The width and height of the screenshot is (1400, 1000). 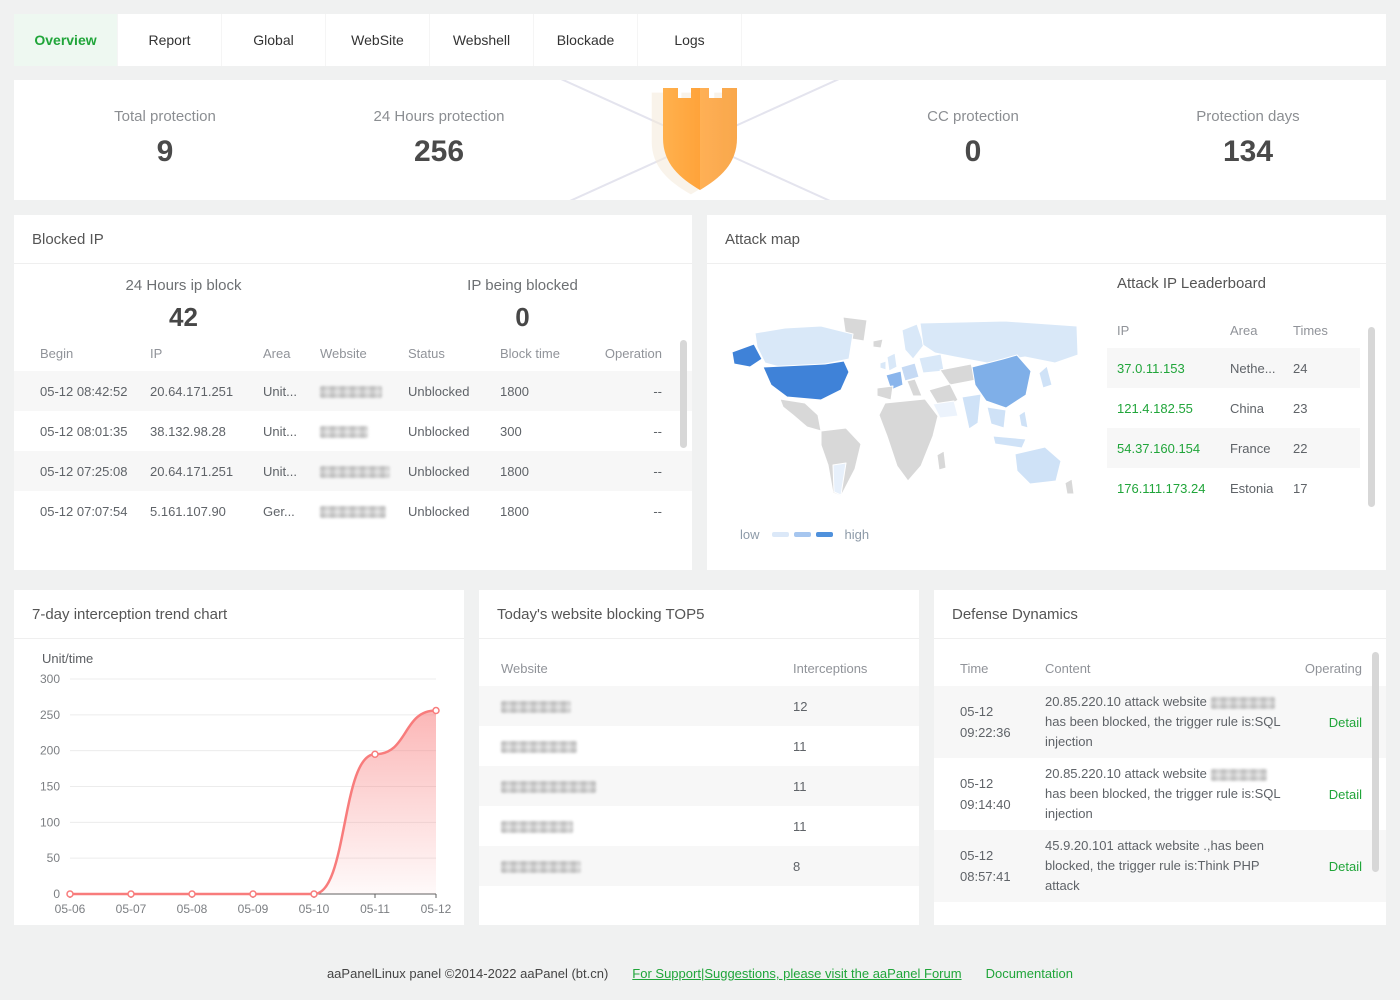 What do you see at coordinates (439, 138) in the screenshot?
I see `stat-24h-protection: 24 Hours protection 256` at bounding box center [439, 138].